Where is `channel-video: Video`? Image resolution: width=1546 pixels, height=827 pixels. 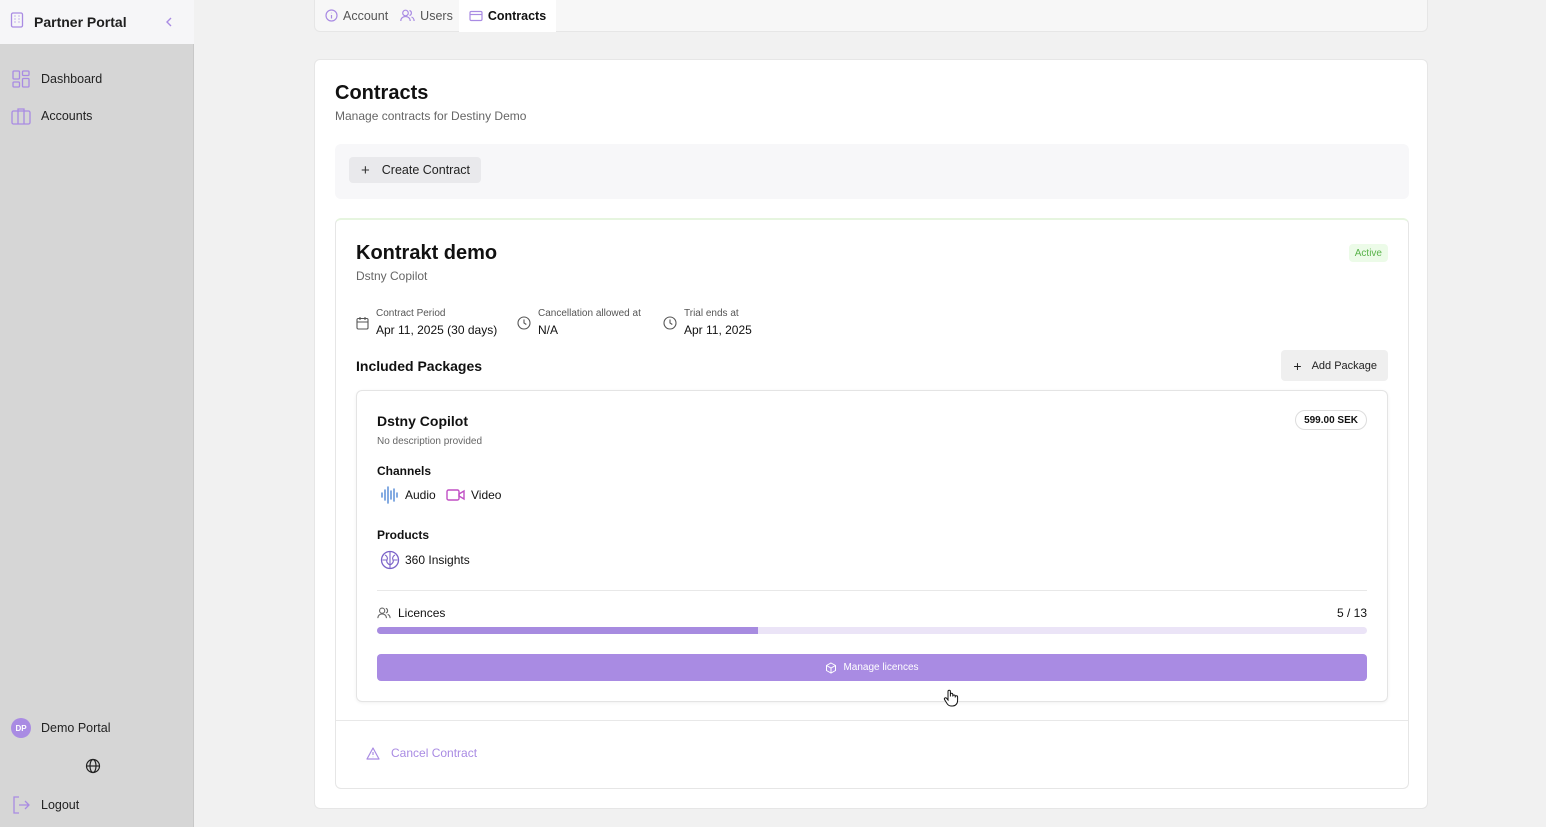
channel-video: Video is located at coordinates (473, 495).